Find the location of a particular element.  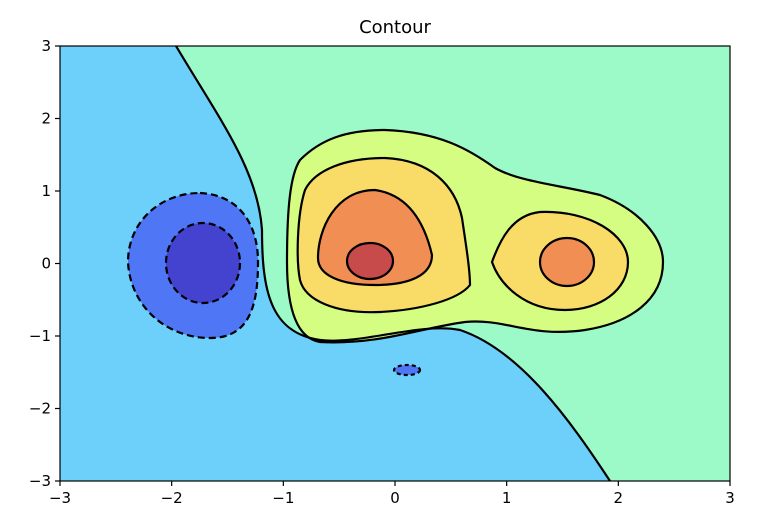

x-tick-label: −2 is located at coordinates (172, 498).